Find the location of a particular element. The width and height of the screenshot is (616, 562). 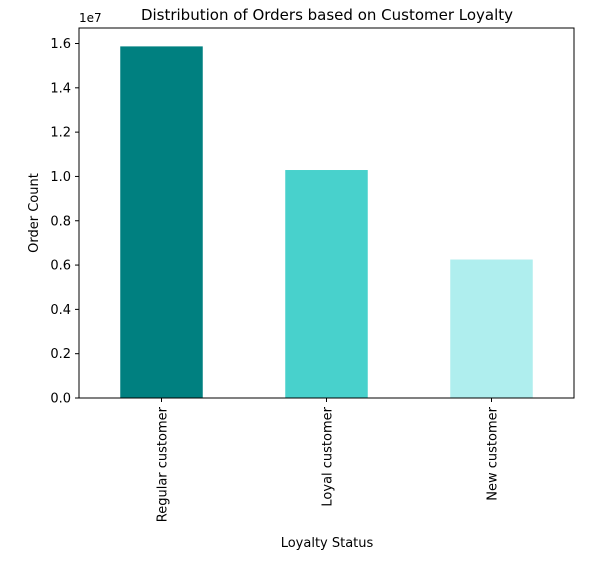

x-tick-label: New customer is located at coordinates (493, 453).